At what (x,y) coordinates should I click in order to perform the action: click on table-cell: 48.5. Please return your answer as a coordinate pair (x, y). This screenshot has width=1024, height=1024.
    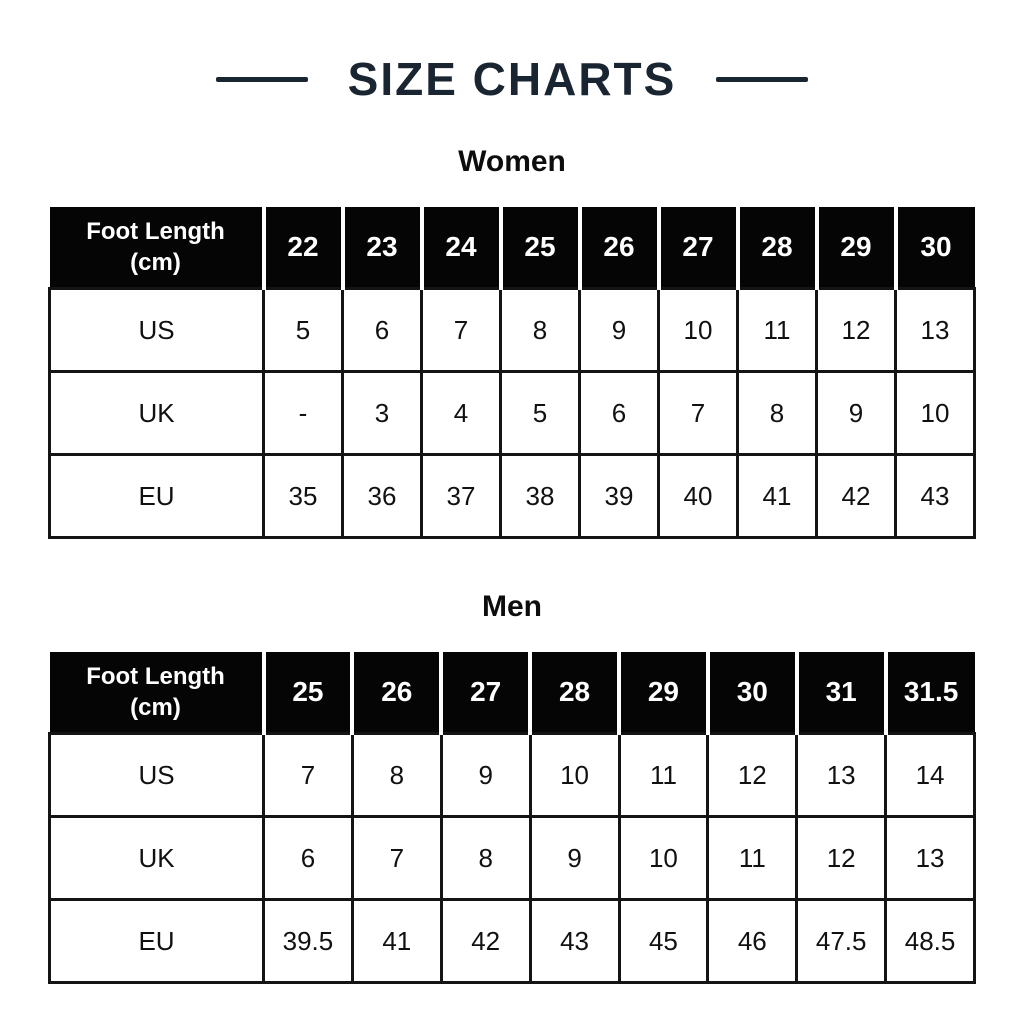
    Looking at the image, I should click on (930, 941).